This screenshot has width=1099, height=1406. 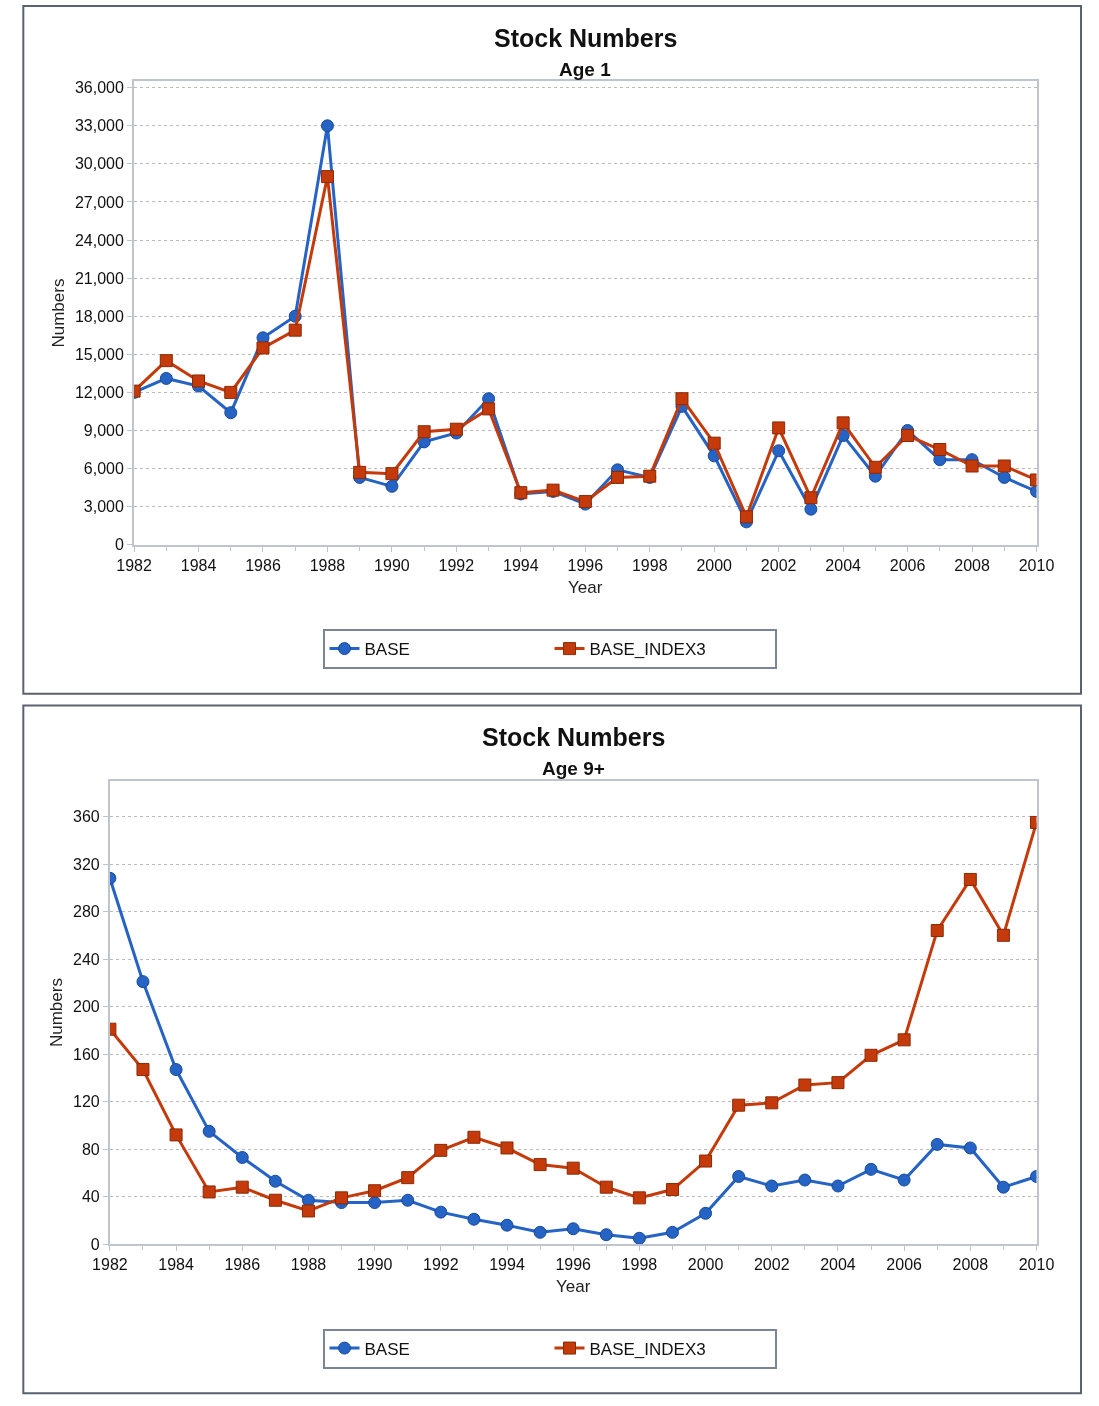 What do you see at coordinates (1036, 565) in the screenshot?
I see `x-tick-label: 2010` at bounding box center [1036, 565].